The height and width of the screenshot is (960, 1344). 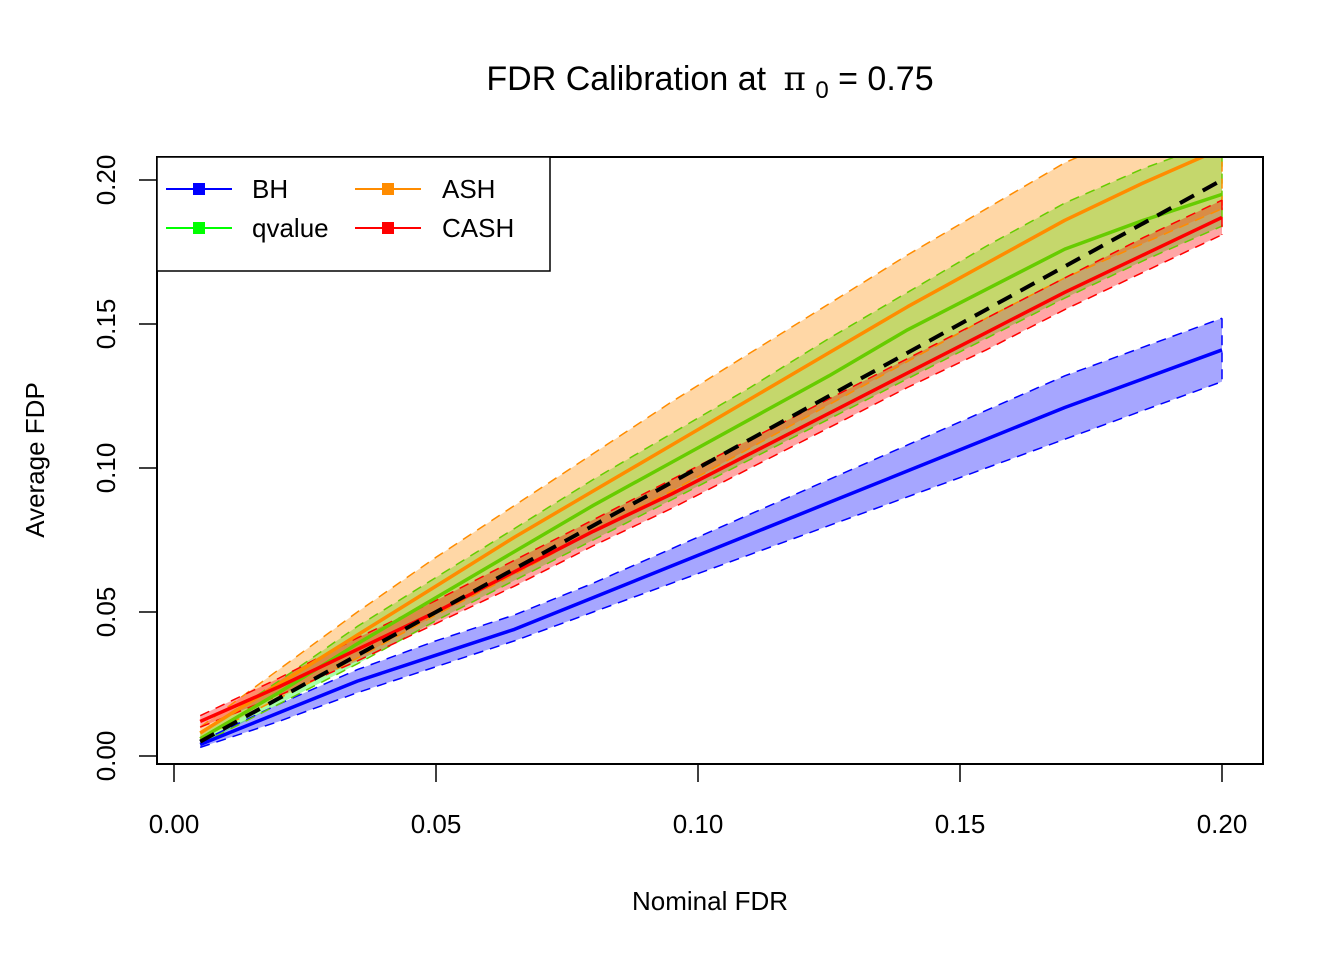 What do you see at coordinates (106, 180) in the screenshot?
I see `y-tick-label: 0.20` at bounding box center [106, 180].